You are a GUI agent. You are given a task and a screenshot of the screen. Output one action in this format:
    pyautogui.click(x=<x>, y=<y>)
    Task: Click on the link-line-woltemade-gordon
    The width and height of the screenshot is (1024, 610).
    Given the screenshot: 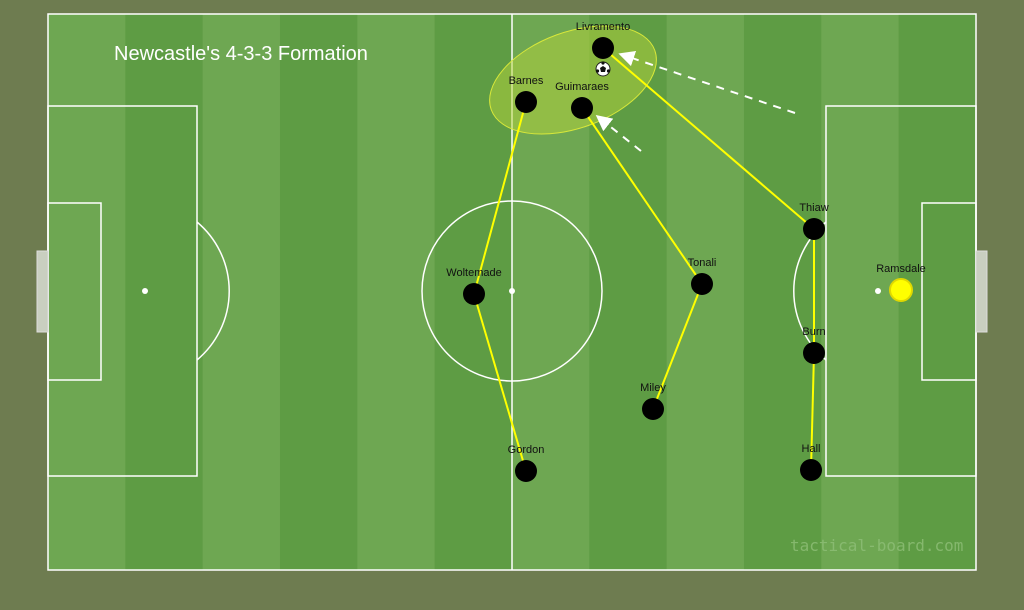 What is the action you would take?
    pyautogui.click(x=500, y=382)
    